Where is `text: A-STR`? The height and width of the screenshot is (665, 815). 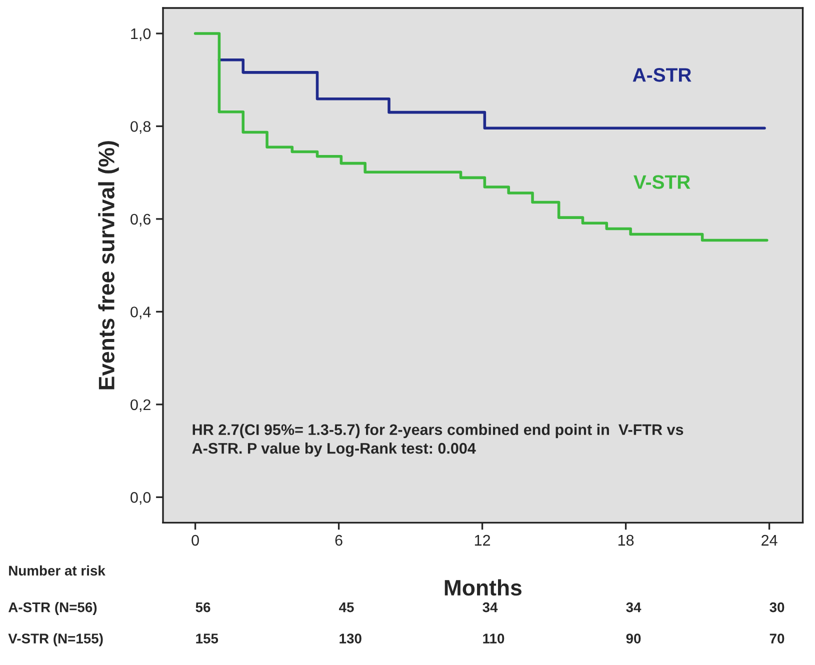 text: A-STR is located at coordinates (662, 75).